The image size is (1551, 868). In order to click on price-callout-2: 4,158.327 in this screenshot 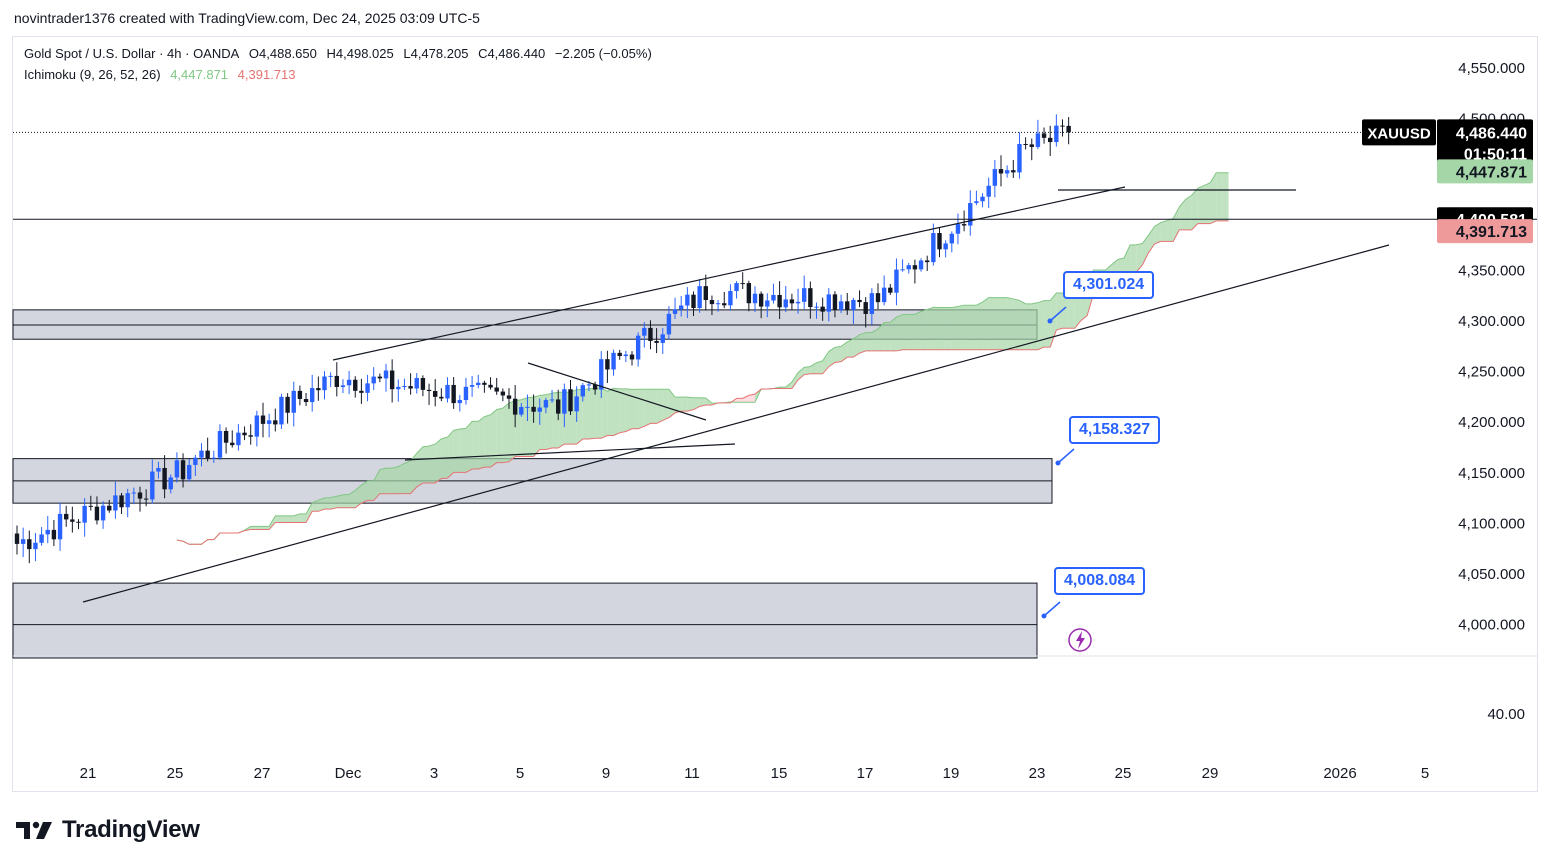, I will do `click(1115, 430)`.